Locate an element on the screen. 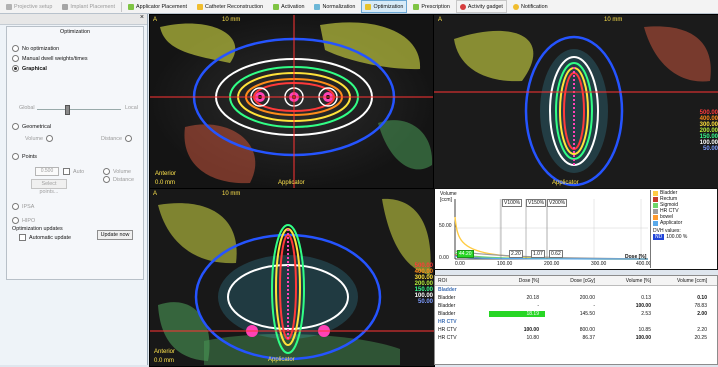 The image size is (718, 367). isodose-150: 150.00 is located at coordinates (708, 137).